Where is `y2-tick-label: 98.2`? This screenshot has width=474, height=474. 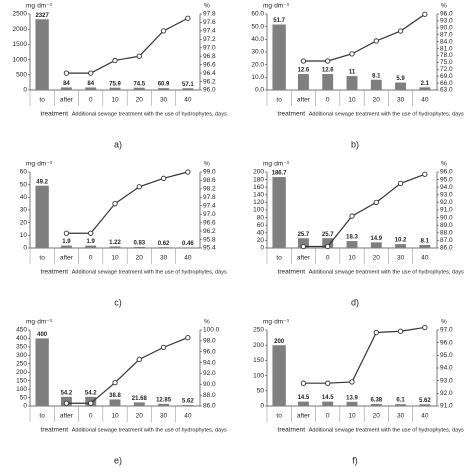 y2-tick-label: 98.2 is located at coordinates (209, 189).